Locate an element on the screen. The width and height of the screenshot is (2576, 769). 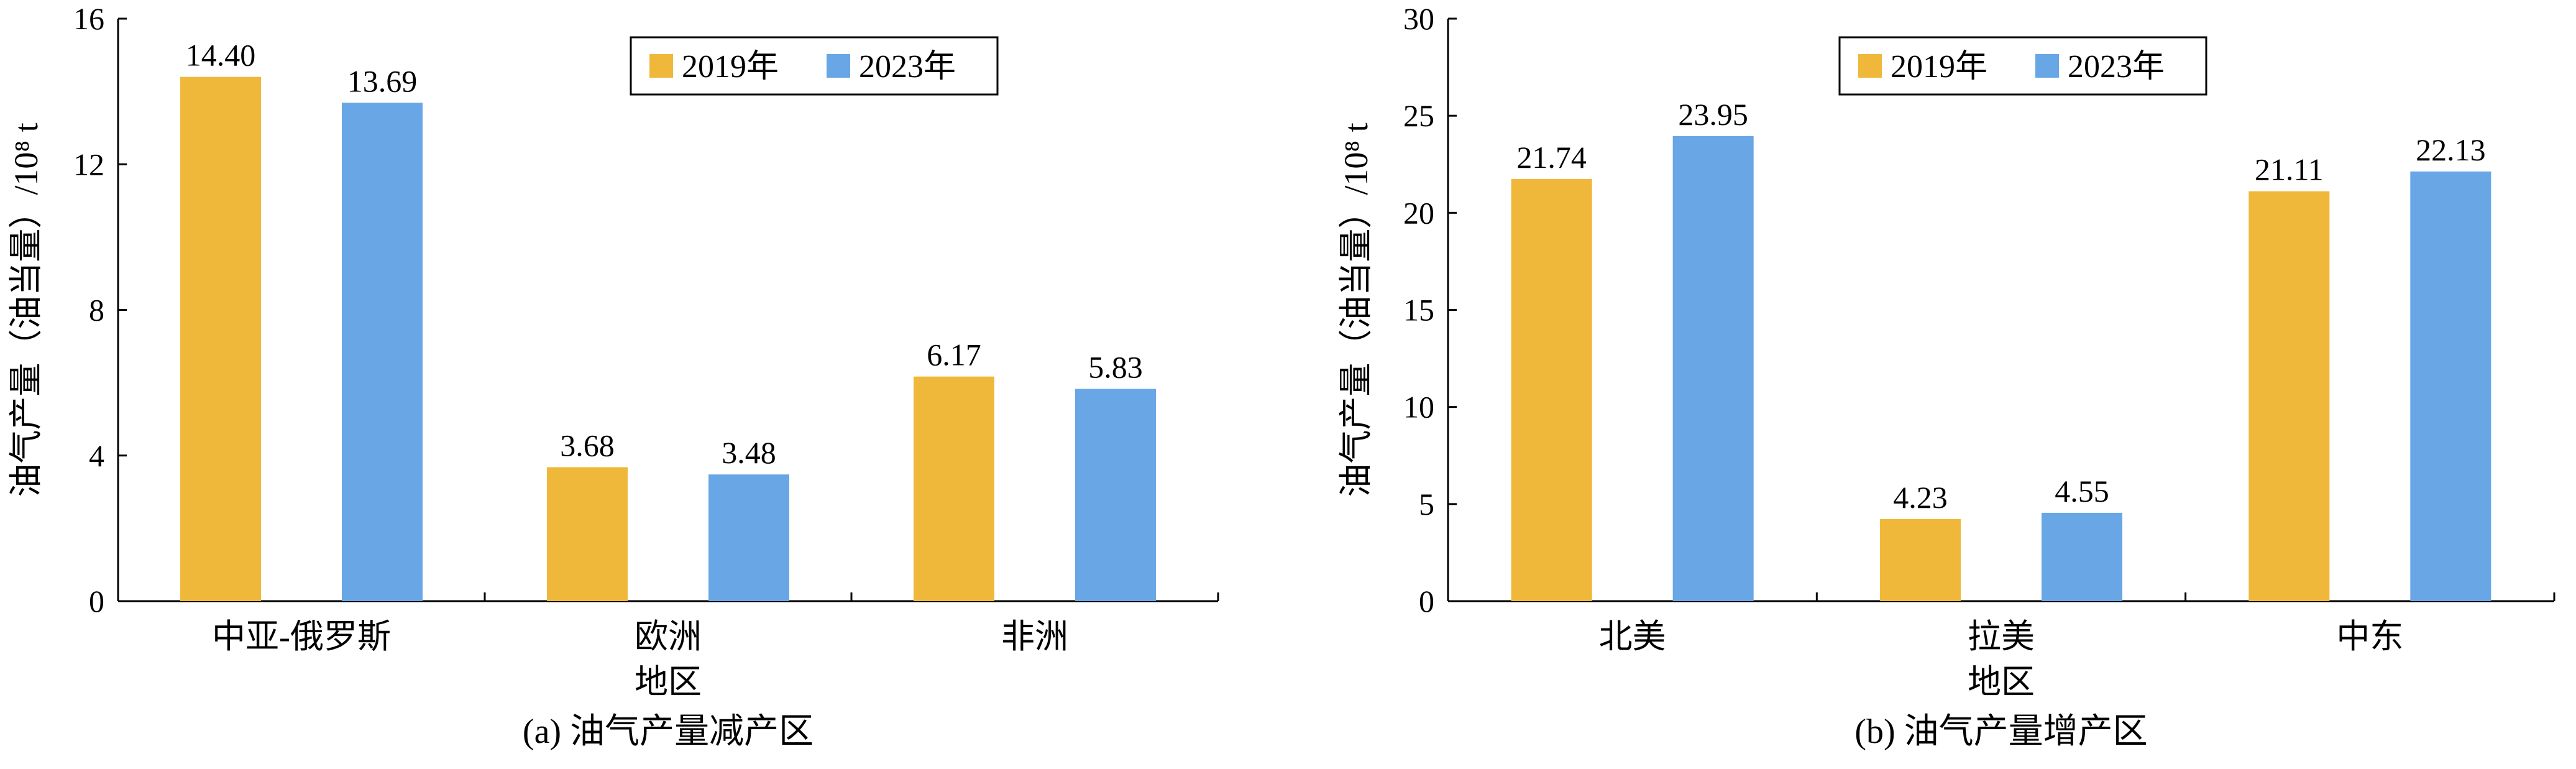
y-tick-label: 12 is located at coordinates (88, 164).